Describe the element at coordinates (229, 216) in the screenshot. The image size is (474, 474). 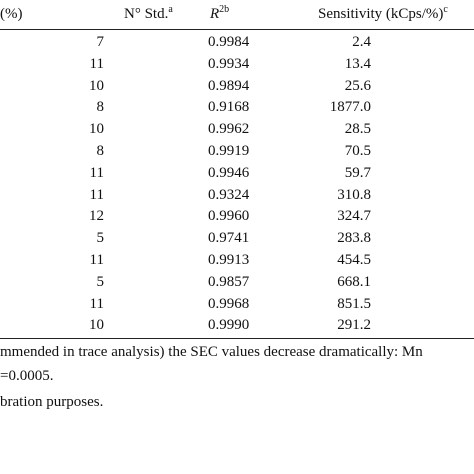
I see `table-cell: 0.9960` at that location.